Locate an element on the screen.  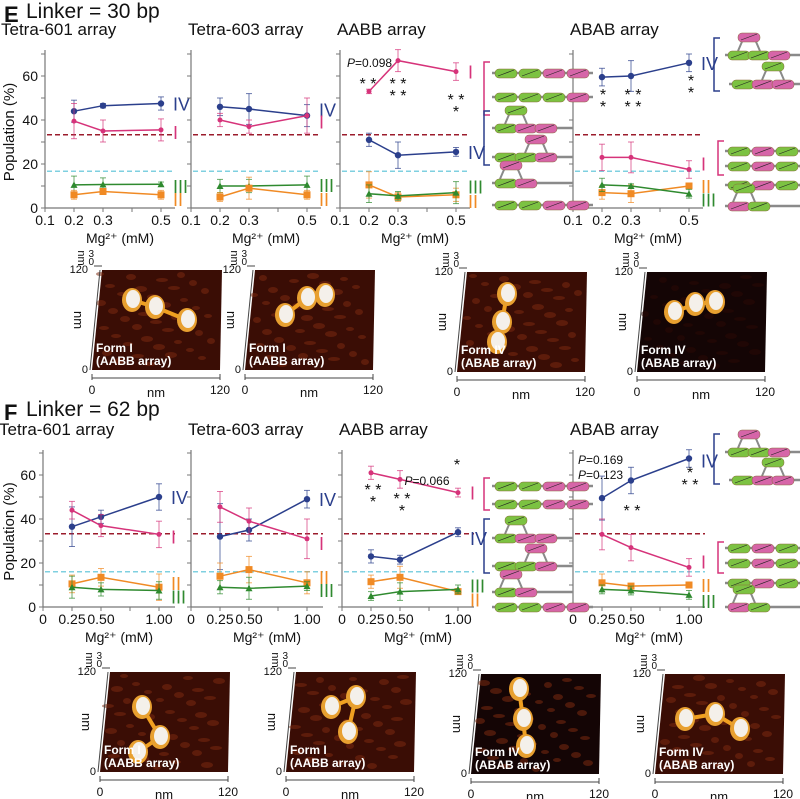
data-point-IV is located at coordinates (371, 556).